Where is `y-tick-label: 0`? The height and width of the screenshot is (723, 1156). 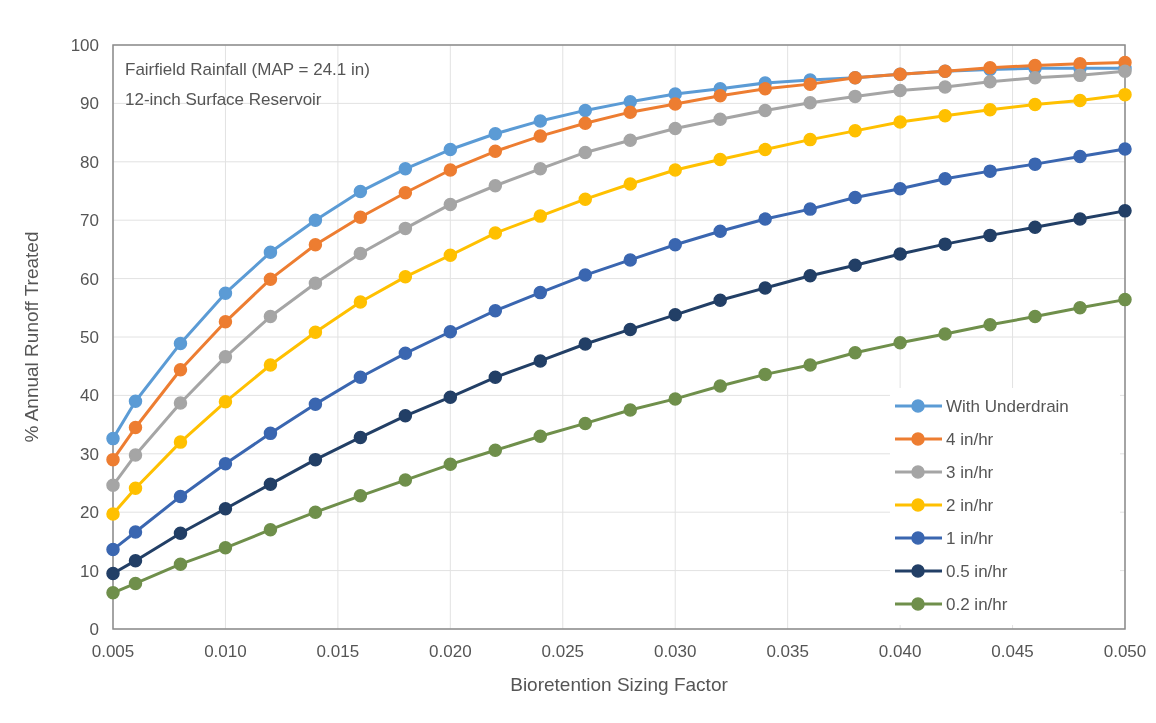
y-tick-label: 0 is located at coordinates (94, 629).